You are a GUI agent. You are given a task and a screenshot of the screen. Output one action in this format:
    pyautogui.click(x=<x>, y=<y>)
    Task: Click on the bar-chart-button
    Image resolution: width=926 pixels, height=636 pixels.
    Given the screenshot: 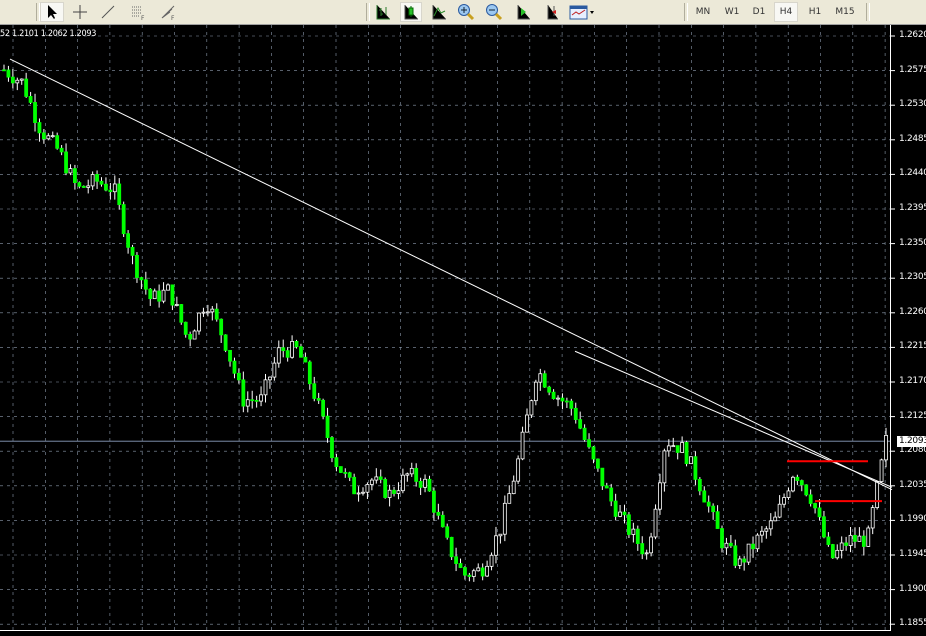 What is the action you would take?
    pyautogui.click(x=383, y=12)
    